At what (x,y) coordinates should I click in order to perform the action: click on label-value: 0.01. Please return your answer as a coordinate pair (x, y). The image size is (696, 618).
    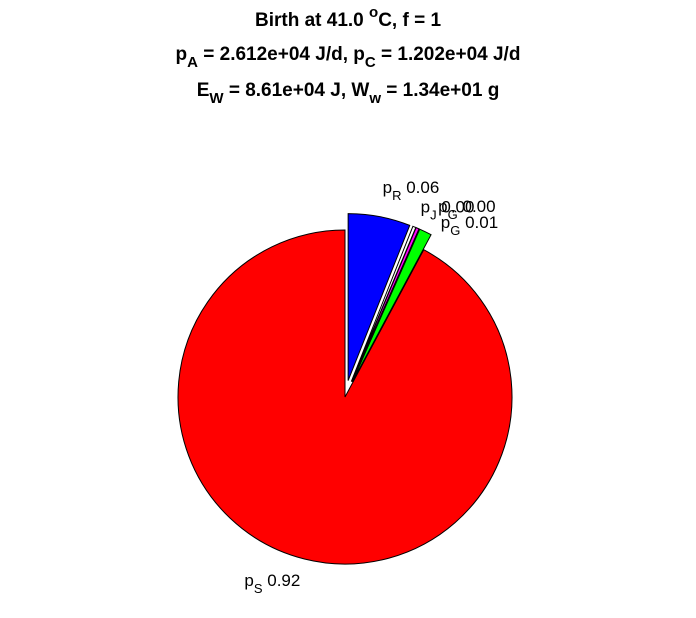
    Looking at the image, I should click on (481, 222).